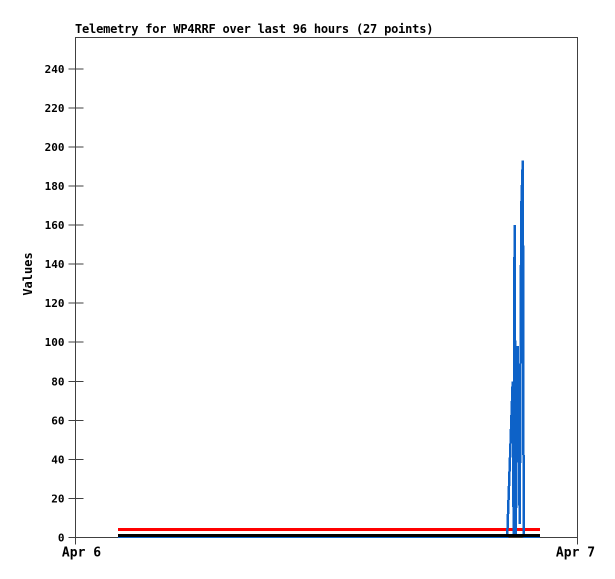 The image size is (615, 579). Describe the element at coordinates (57, 459) in the screenshot. I see `y-tick-label: 40` at that location.